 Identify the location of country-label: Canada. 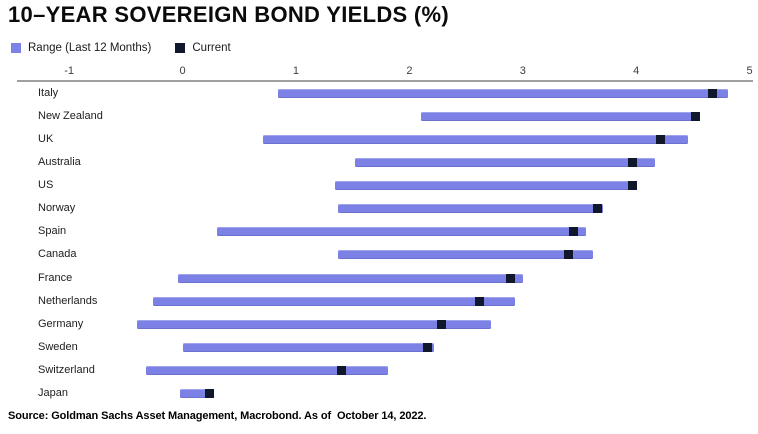
(57, 254).